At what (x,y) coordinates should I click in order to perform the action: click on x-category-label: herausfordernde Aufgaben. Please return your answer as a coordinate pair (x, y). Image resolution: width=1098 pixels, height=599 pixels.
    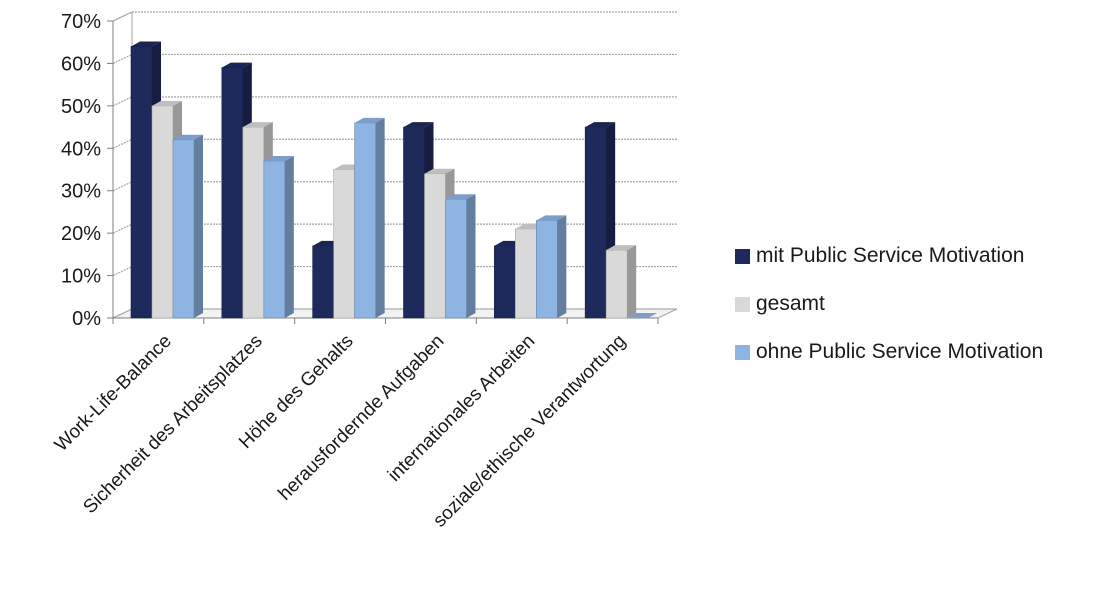
    Looking at the image, I should click on (361, 418).